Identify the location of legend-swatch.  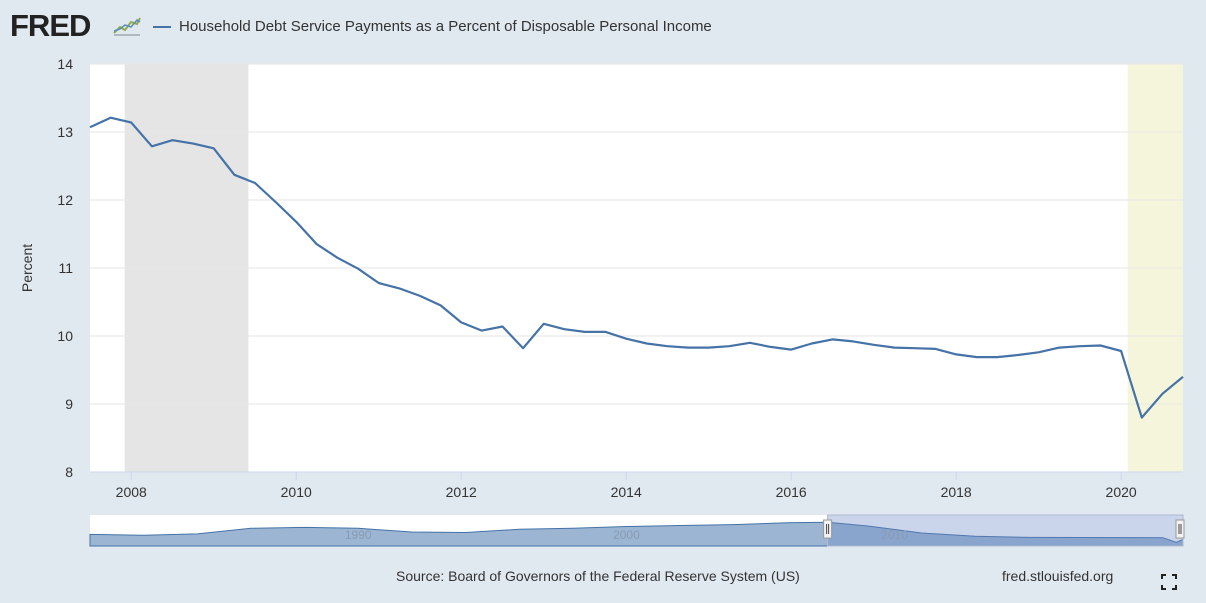
(162, 26).